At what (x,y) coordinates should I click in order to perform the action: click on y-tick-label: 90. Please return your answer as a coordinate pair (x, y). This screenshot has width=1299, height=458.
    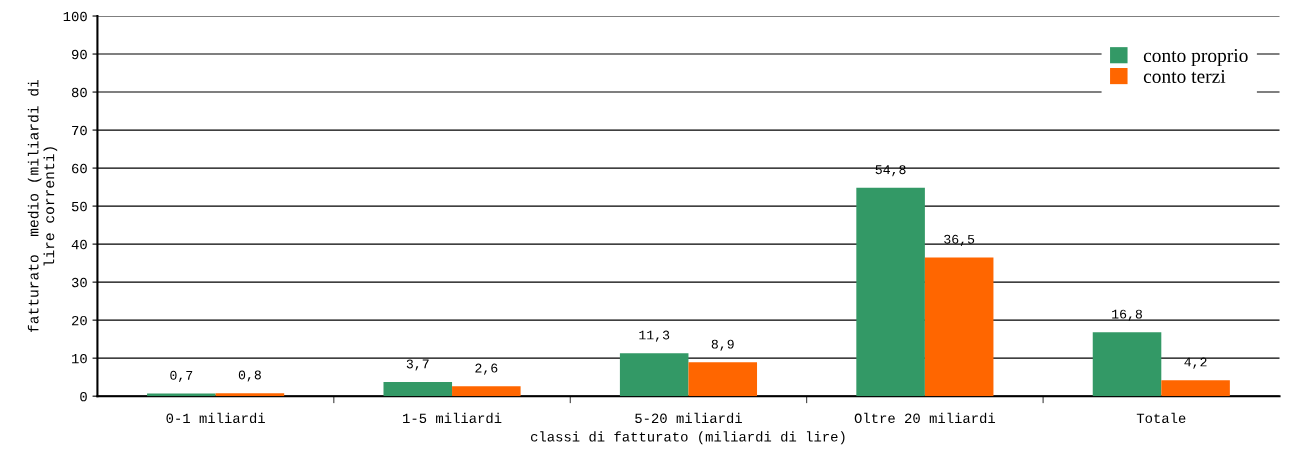
    Looking at the image, I should click on (79, 54).